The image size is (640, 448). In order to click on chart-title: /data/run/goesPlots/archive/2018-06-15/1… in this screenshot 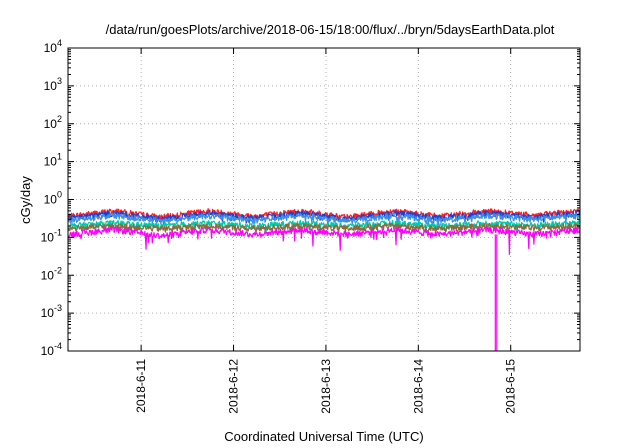, I will do `click(330, 29)`.